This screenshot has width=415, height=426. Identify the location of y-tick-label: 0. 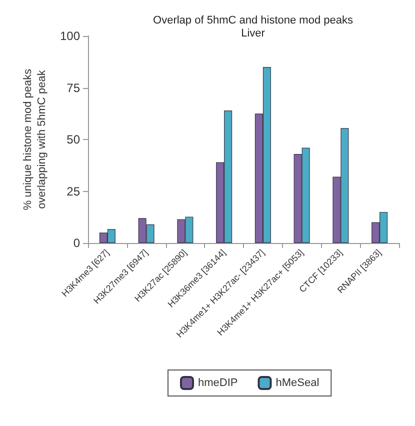
(76, 243).